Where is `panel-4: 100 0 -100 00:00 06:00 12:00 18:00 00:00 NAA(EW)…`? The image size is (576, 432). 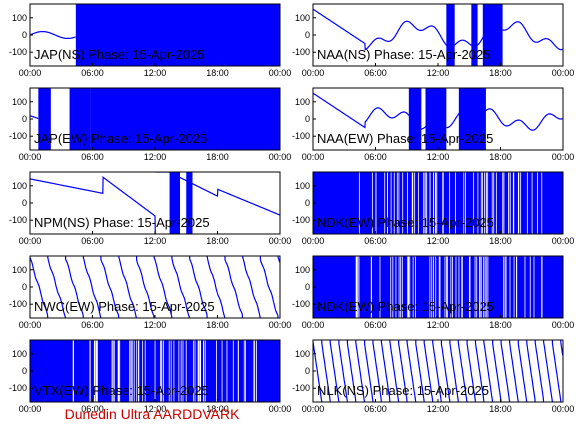
panel-4: 100 0 -100 00:00 06:00 12:00 18:00 00:00 NAA(EW)… is located at coordinates (433, 124).